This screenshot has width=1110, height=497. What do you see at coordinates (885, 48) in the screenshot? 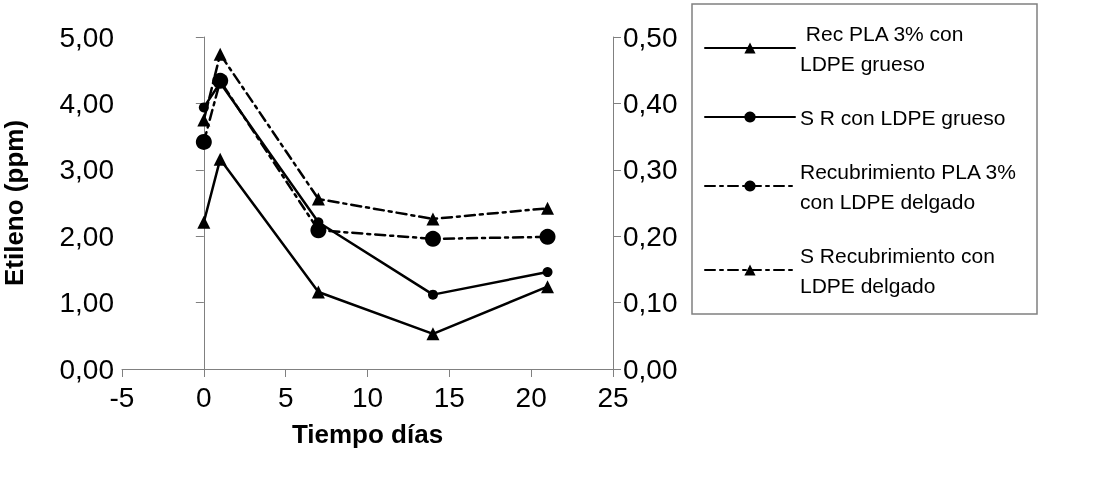
I see `legend-label: Rec PLA 3% con LDPE grueso` at bounding box center [885, 48].